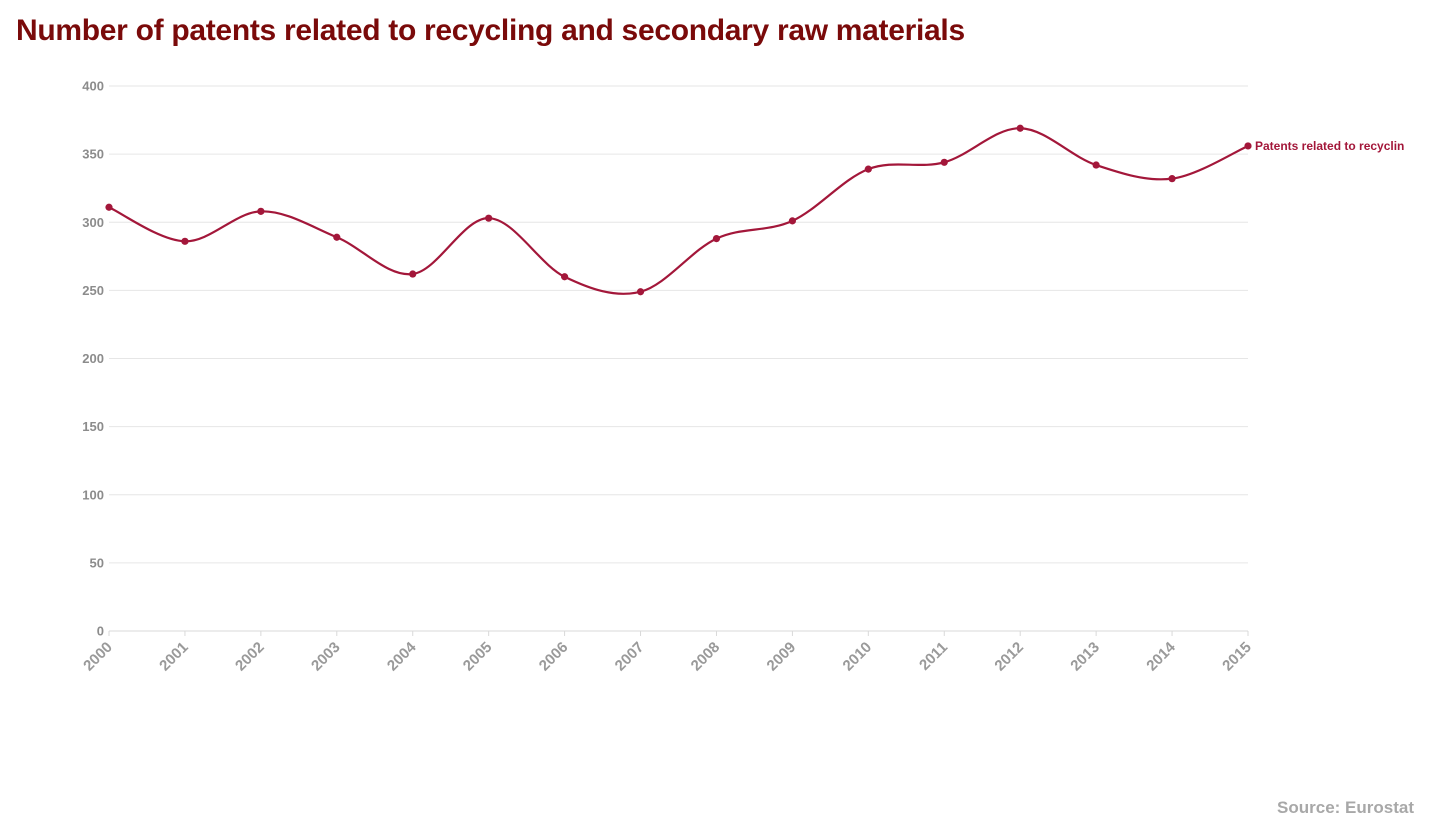  Describe the element at coordinates (1345, 807) in the screenshot. I see `source-note: Source: Eurostat` at that location.